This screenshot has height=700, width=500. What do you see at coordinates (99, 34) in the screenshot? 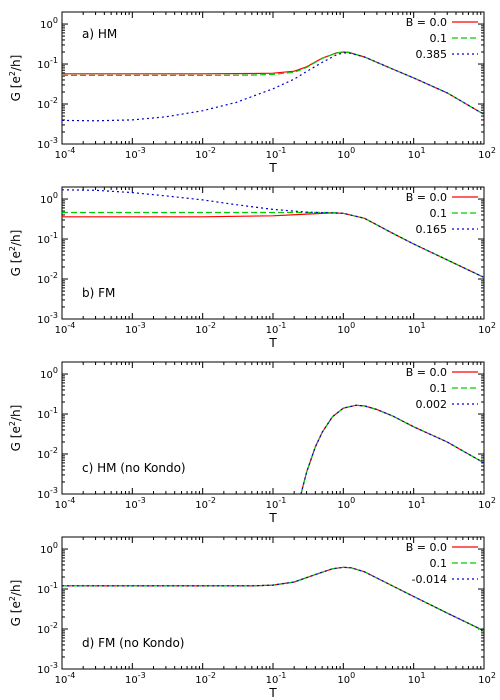
I see `panel-label: a) HM` at bounding box center [99, 34].